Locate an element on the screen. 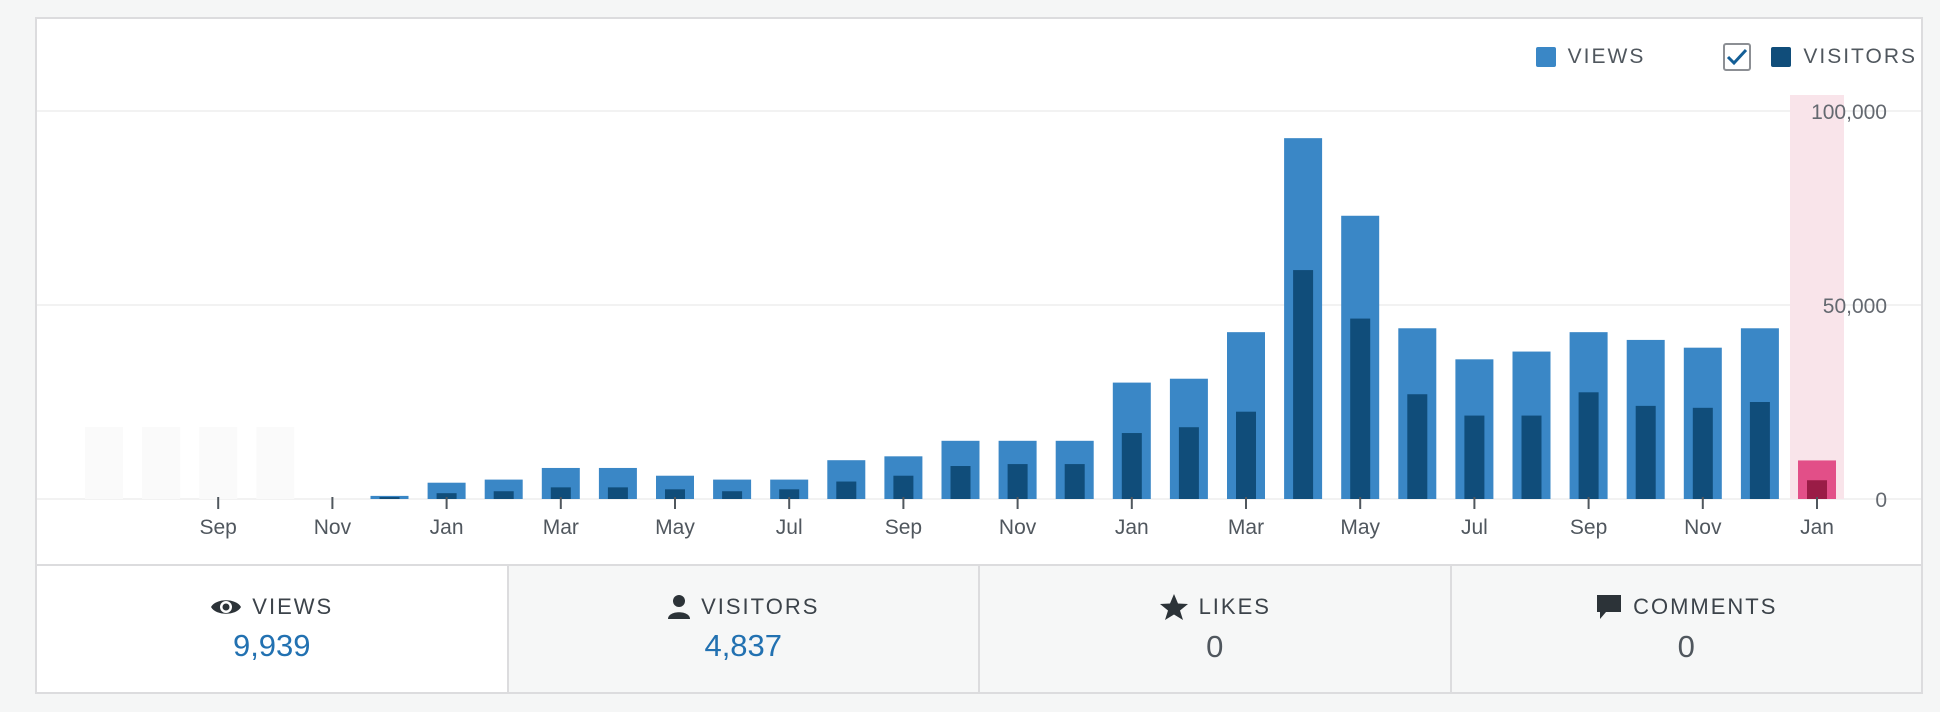 The height and width of the screenshot is (712, 1940). legend-label-views: VIEWS is located at coordinates (1606, 56).